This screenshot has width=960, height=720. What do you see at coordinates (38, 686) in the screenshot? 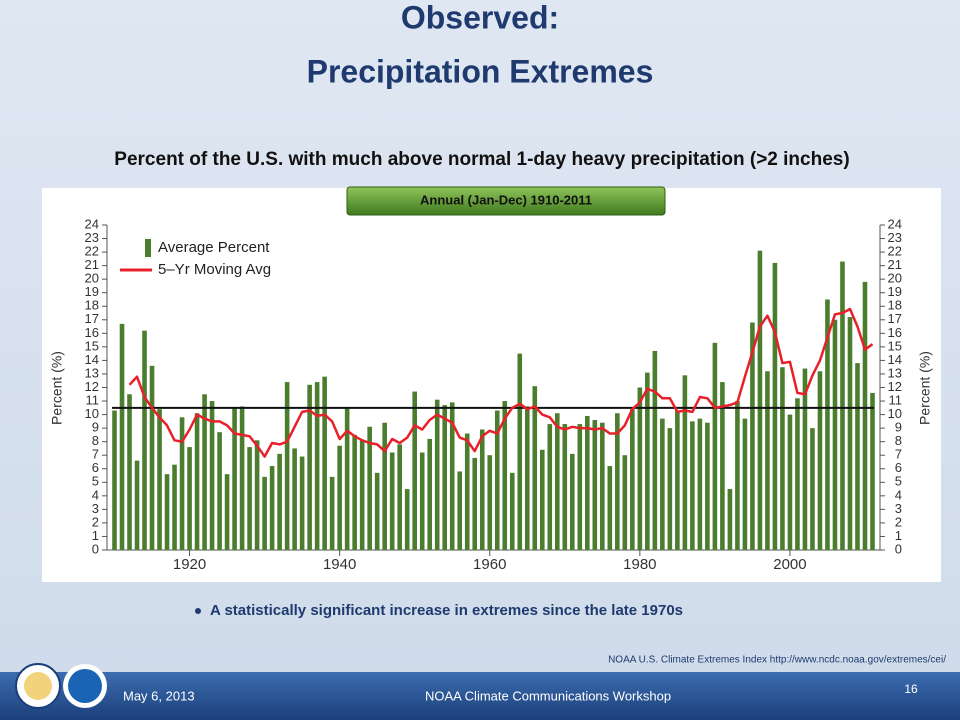
I see `doc-logo` at bounding box center [38, 686].